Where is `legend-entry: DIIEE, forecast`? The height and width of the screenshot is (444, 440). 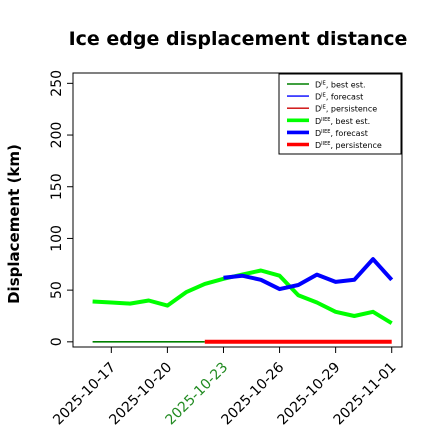
legend-entry: DIIEE, forecast is located at coordinates (341, 133).